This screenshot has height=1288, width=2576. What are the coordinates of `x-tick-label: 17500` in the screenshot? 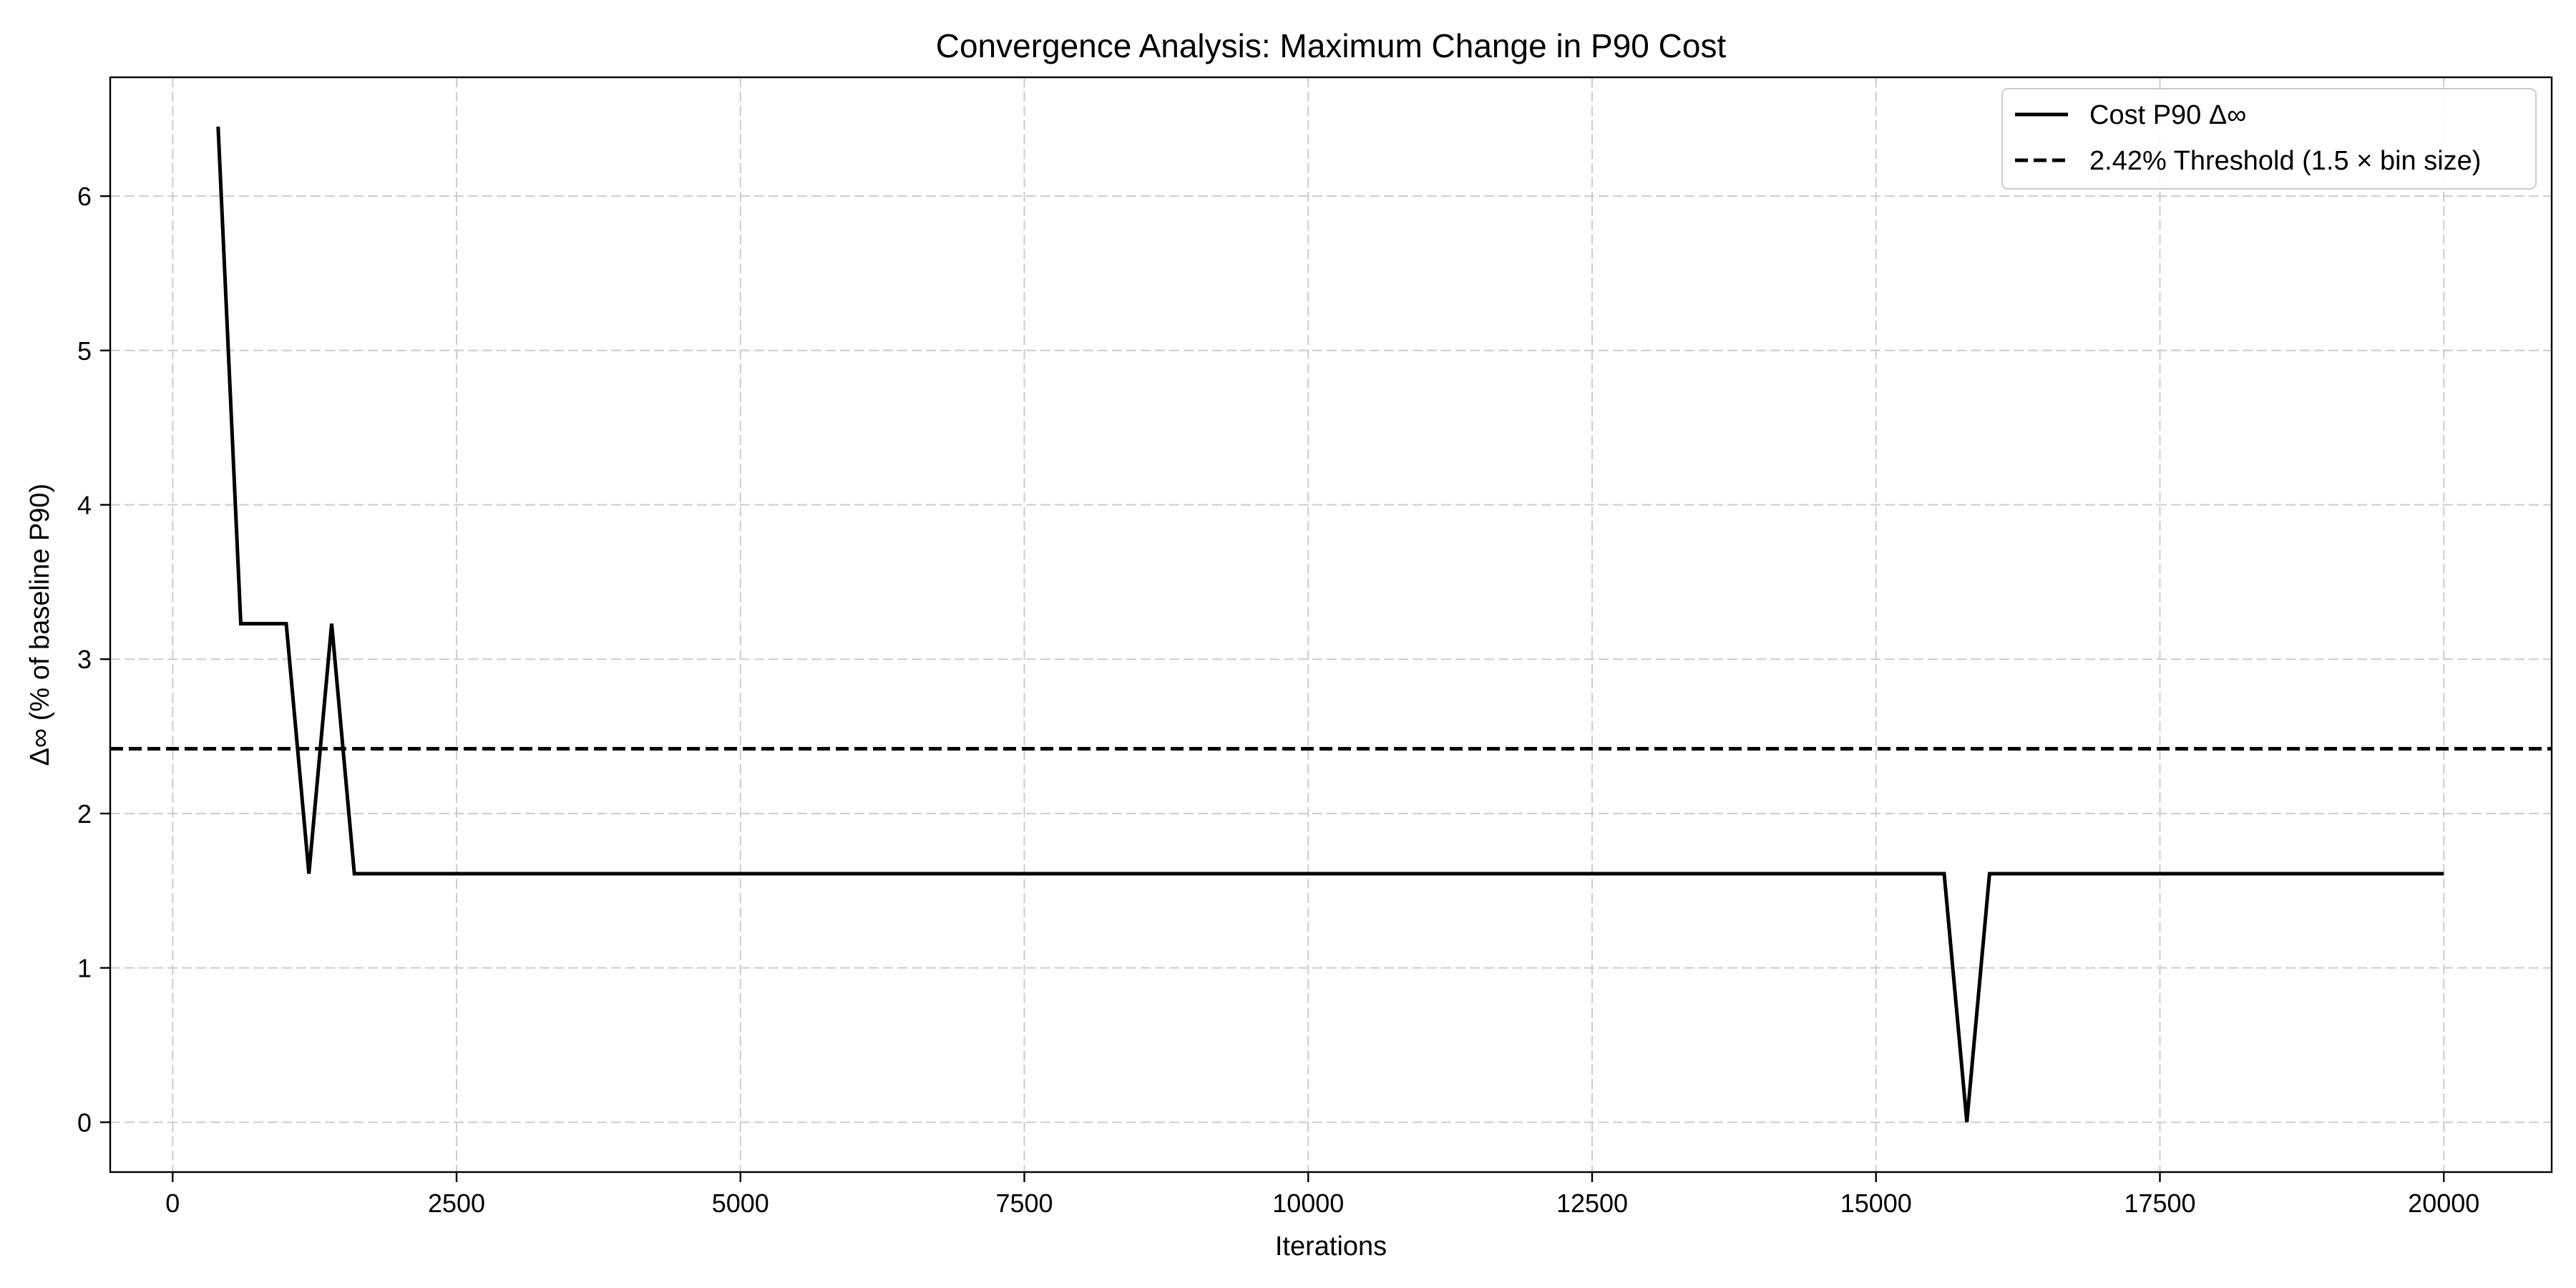 It's located at (2159, 1203).